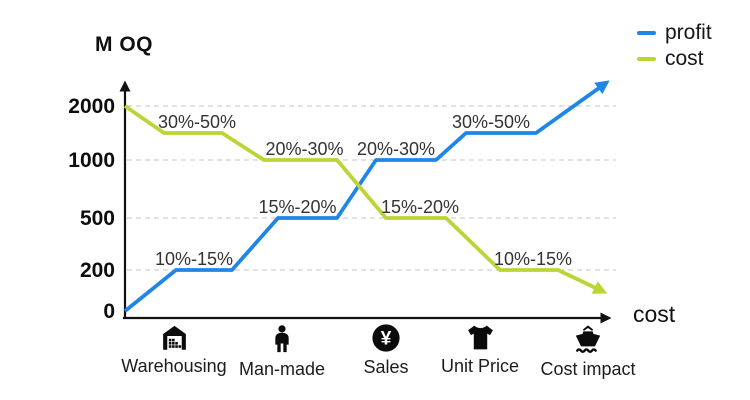  I want to click on y-axis-title: M OQ, so click(124, 44).